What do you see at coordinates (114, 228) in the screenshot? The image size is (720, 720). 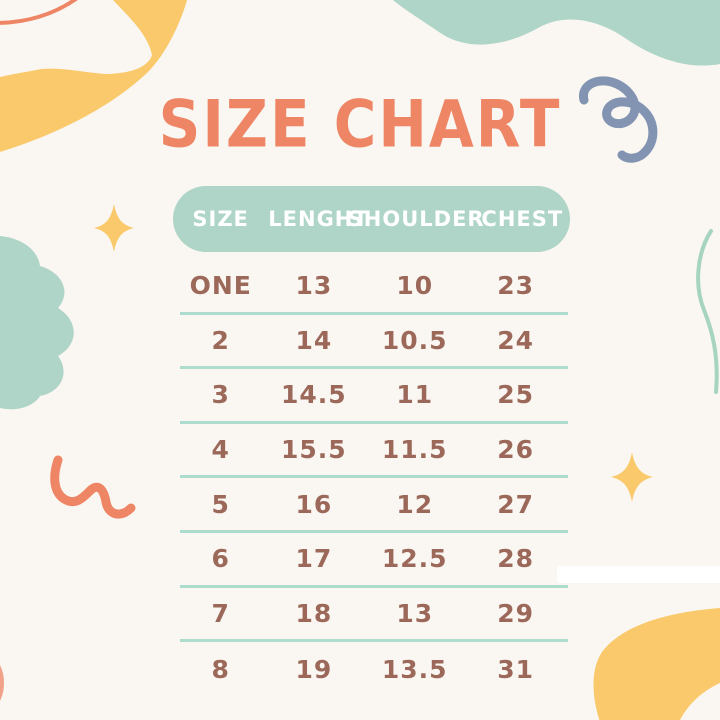 I see `sparkle-left-icon` at bounding box center [114, 228].